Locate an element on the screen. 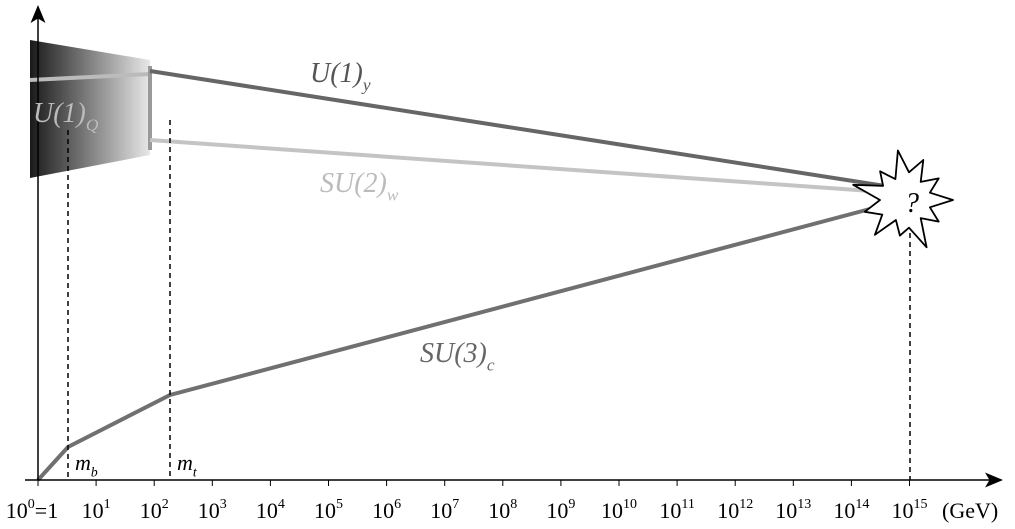 This screenshot has height=529, width=1015. x-tick-label: 10¹⁰ is located at coordinates (619, 510).